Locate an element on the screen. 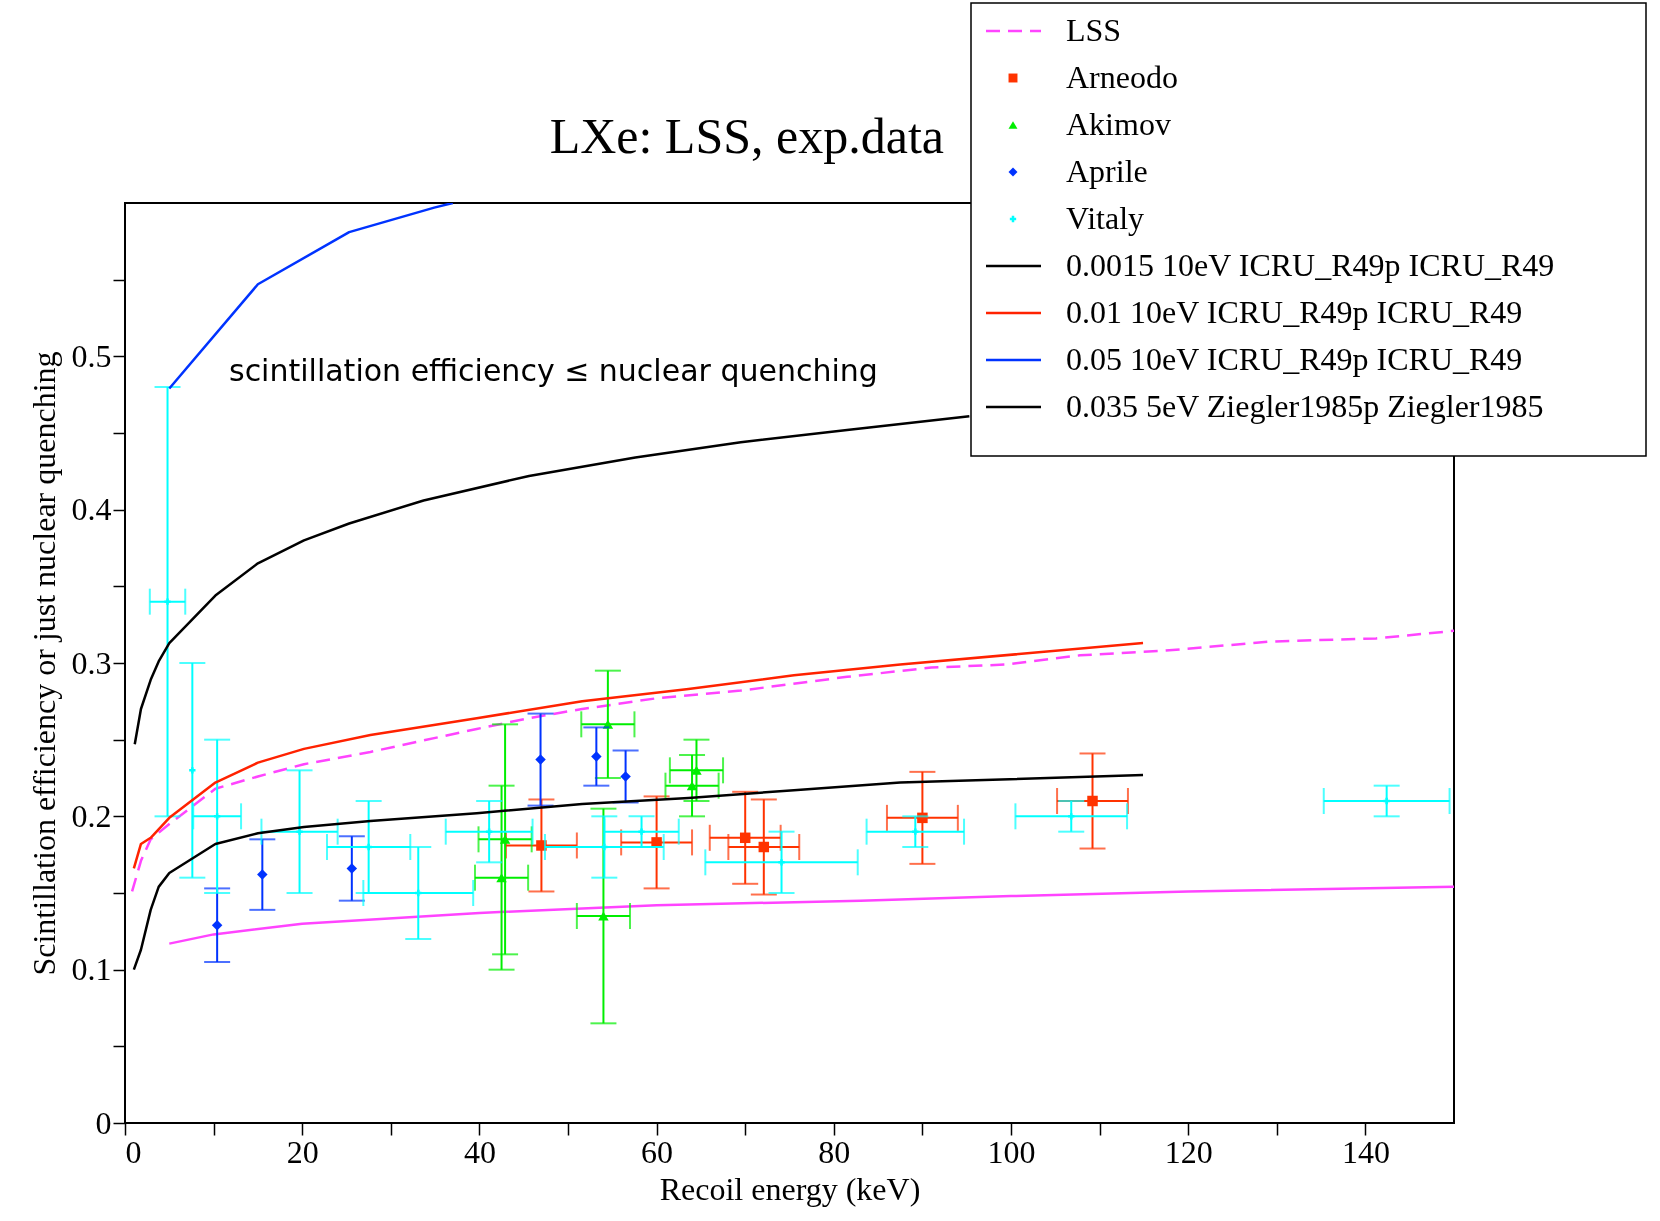  legend-label: Aprile is located at coordinates (1107, 171).